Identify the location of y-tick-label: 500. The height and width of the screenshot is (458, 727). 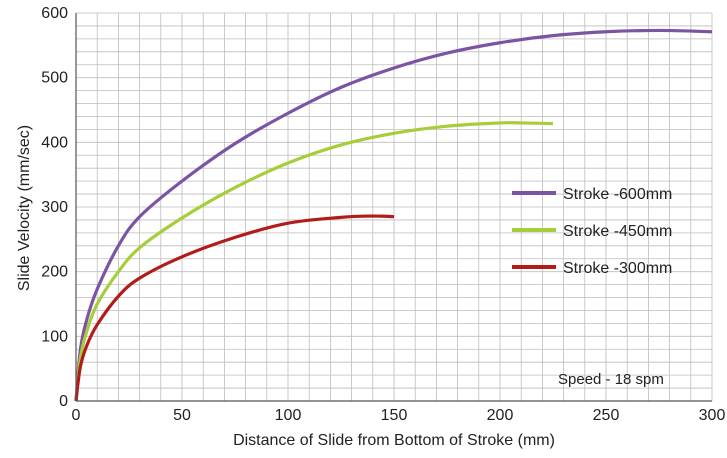
(54, 78).